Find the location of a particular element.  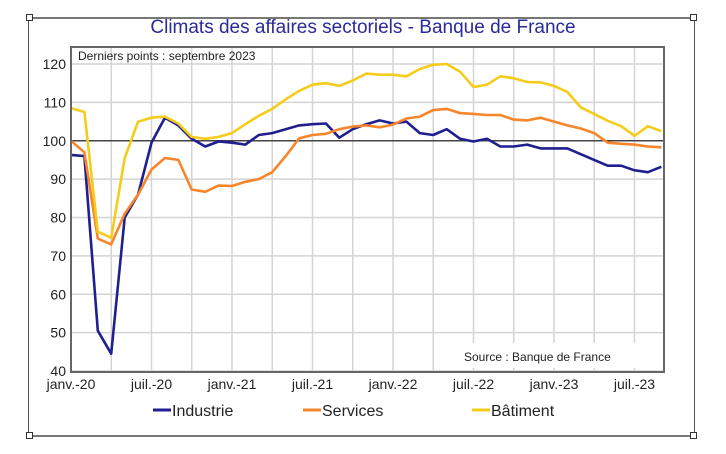

y-tick-label: 50 is located at coordinates (58, 333).